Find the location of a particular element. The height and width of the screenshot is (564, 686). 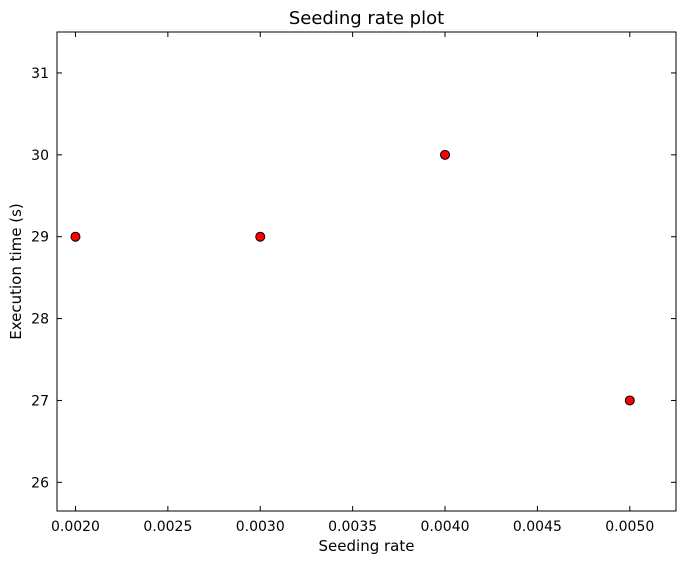

y-tick-label: 31 is located at coordinates (40, 74).